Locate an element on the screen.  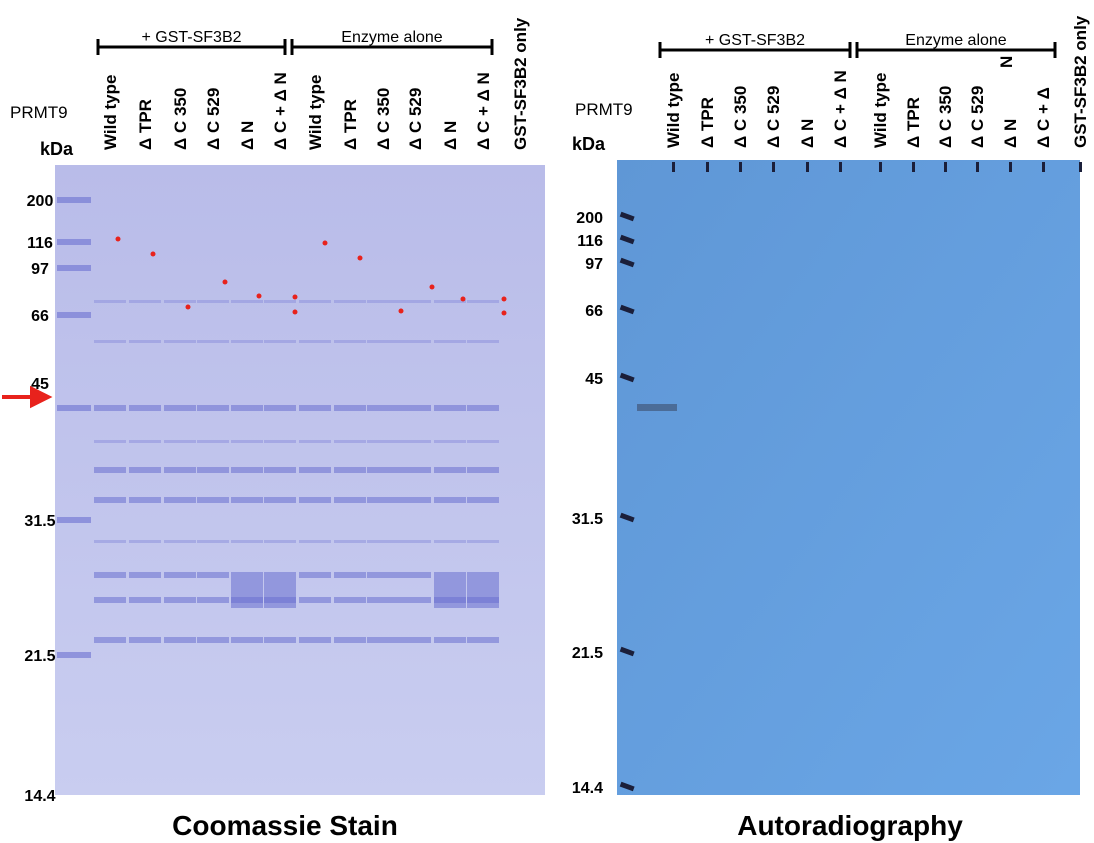
mw-marker: 97 is located at coordinates (40, 269).